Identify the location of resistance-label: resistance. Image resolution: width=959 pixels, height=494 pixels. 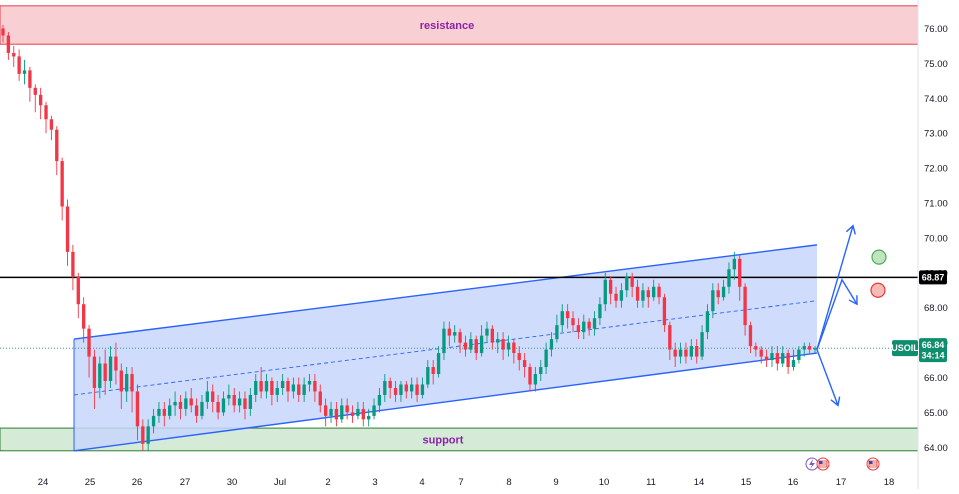
(447, 26).